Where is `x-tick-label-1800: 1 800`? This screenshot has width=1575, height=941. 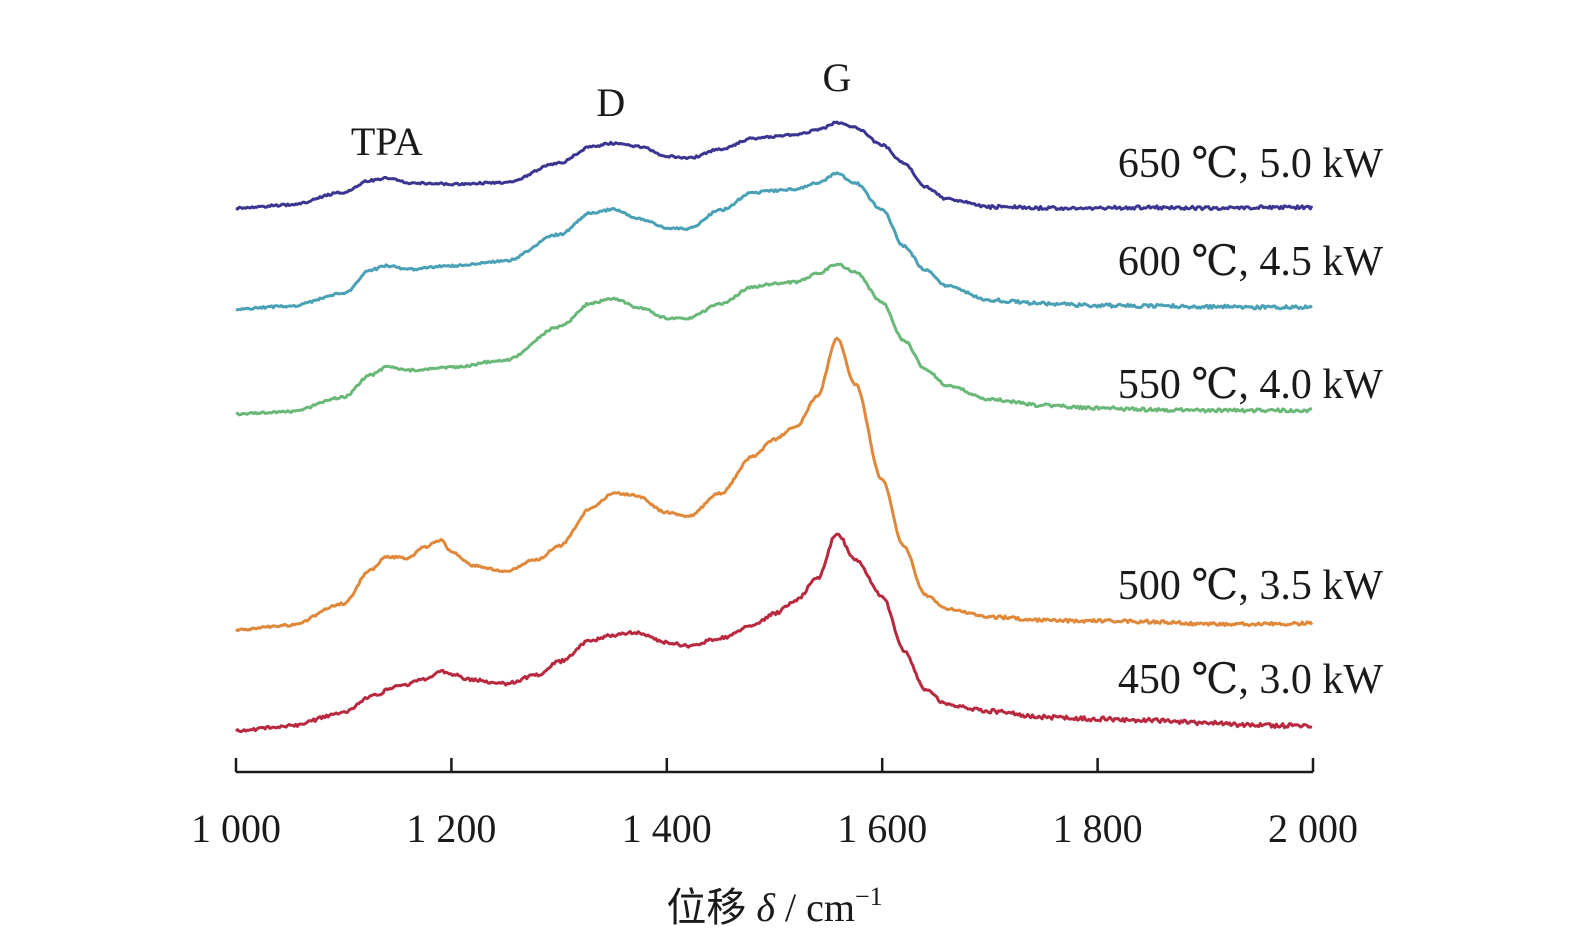
x-tick-label-1800: 1 800 is located at coordinates (1098, 828).